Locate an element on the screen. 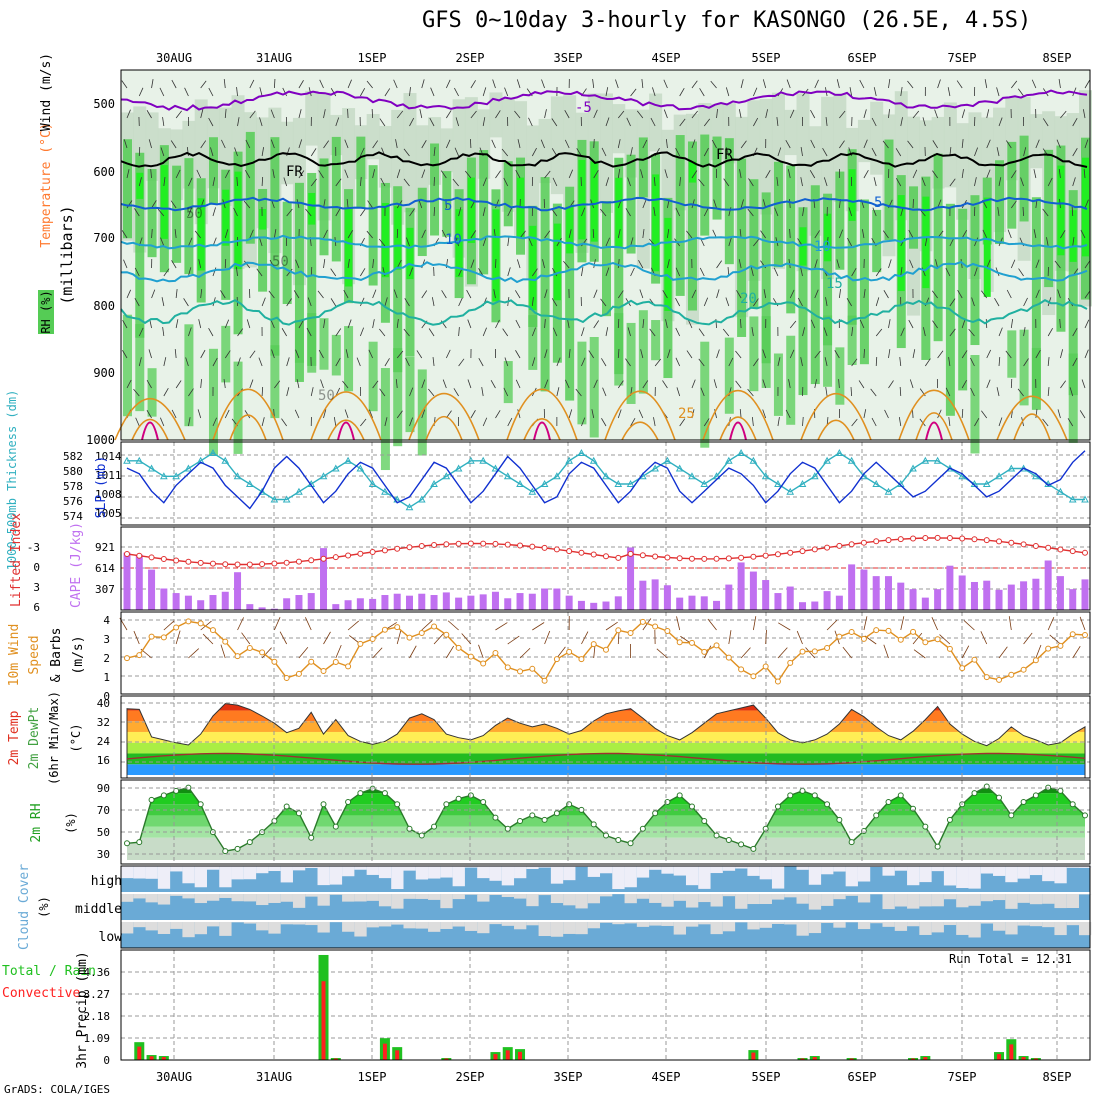  wind-barb-10m is located at coordinates (934, 624).